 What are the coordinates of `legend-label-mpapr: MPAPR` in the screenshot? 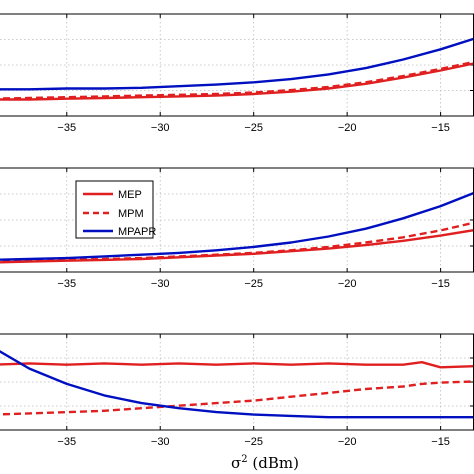 It's located at (137, 232).